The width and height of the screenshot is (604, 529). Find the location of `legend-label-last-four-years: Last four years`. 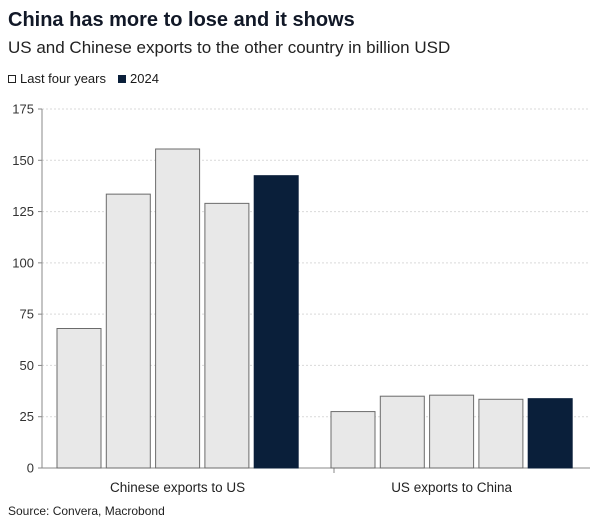

legend-label-last-four-years: Last four years is located at coordinates (63, 78).